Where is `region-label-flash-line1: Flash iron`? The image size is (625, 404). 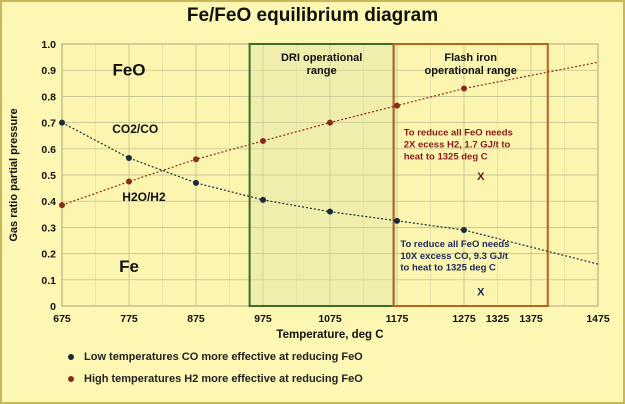
region-label-flash-line1: Flash iron is located at coordinates (470, 58).